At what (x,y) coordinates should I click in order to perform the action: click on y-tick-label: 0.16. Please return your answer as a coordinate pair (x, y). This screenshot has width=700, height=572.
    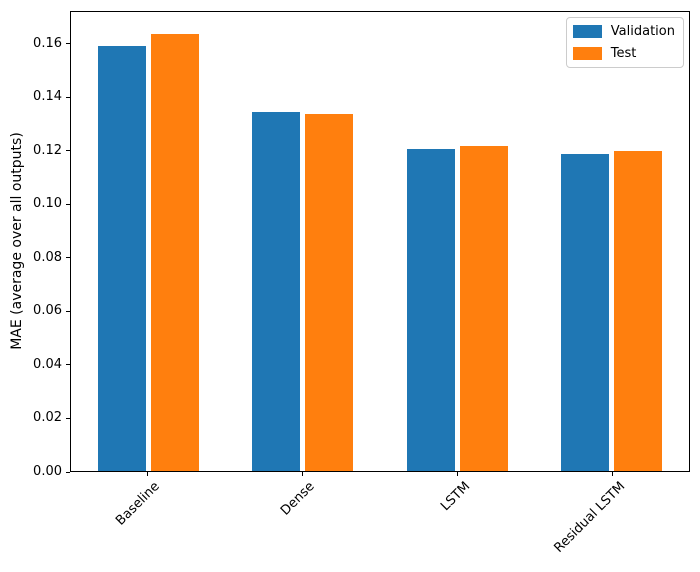
    Looking at the image, I should click on (47, 43).